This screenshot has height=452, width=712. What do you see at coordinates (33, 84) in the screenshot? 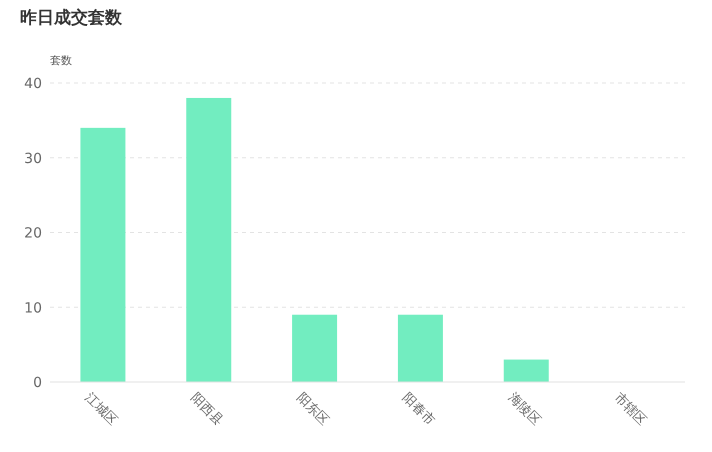
I see `y-tick-label: 40` at bounding box center [33, 84].